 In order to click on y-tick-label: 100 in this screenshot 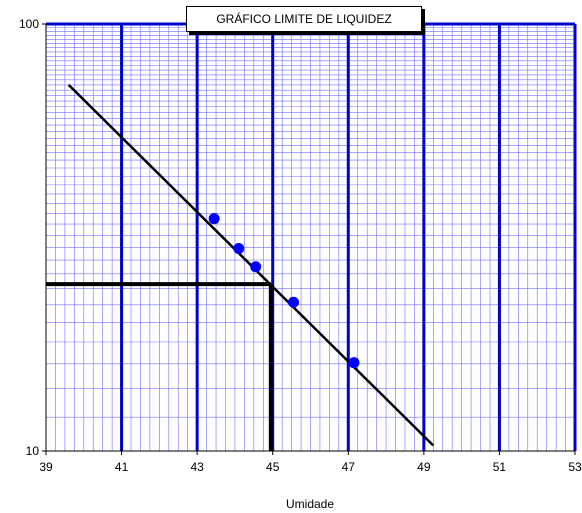, I will do `click(29, 24)`.